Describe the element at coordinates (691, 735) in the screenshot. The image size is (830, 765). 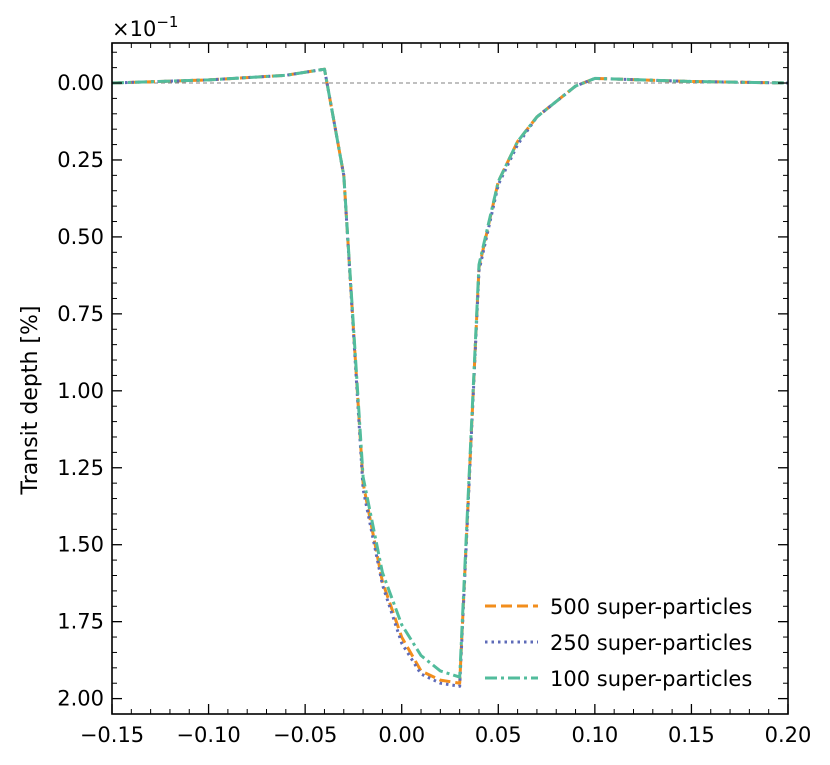
I see `x-tick-label: 0.15` at that location.